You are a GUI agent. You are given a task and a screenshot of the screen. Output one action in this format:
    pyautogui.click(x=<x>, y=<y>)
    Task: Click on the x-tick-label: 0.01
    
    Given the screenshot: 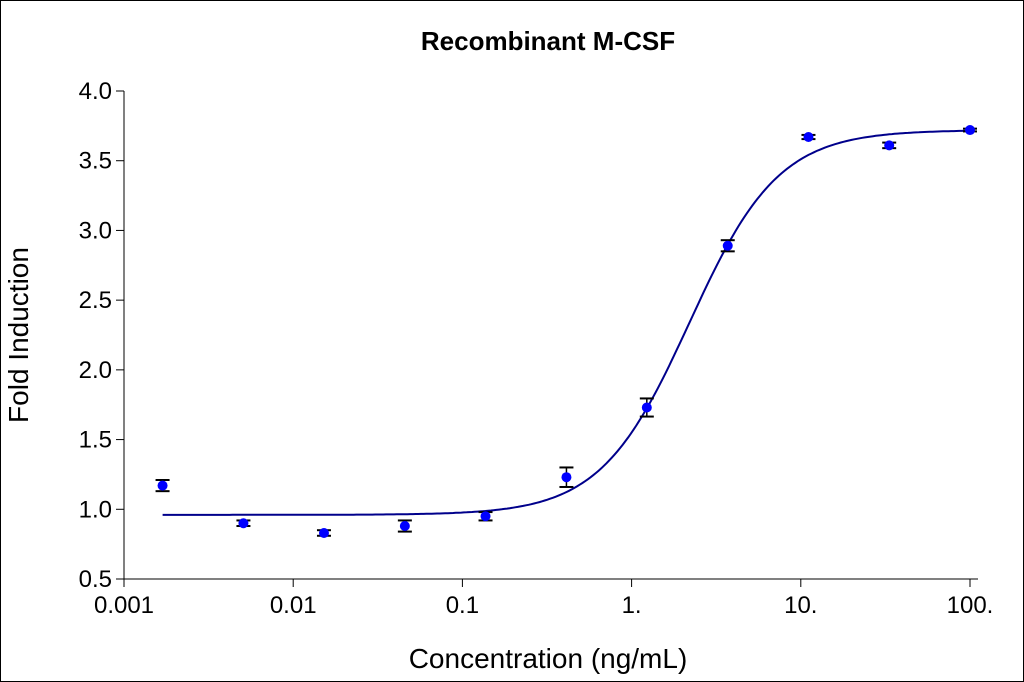 What is the action you would take?
    pyautogui.click(x=293, y=605)
    